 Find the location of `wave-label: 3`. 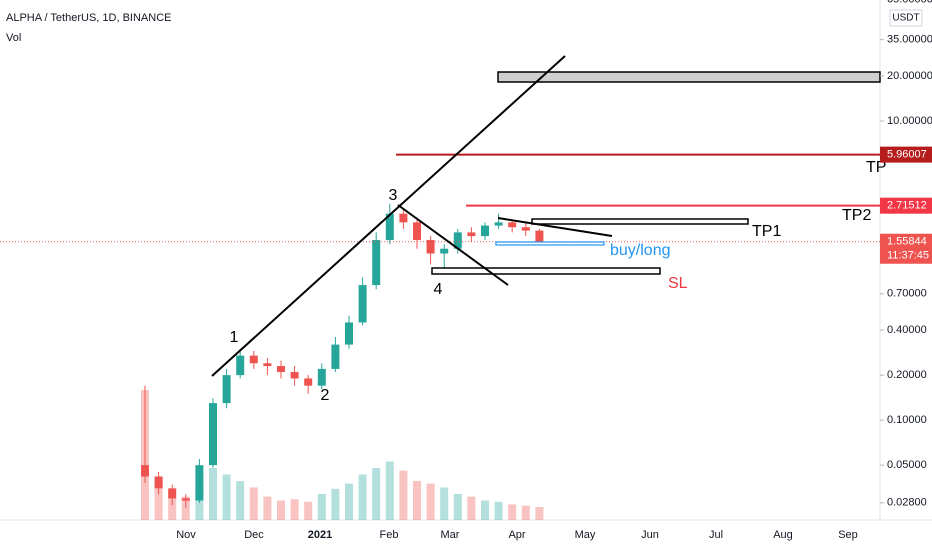

wave-label: 3 is located at coordinates (393, 195).